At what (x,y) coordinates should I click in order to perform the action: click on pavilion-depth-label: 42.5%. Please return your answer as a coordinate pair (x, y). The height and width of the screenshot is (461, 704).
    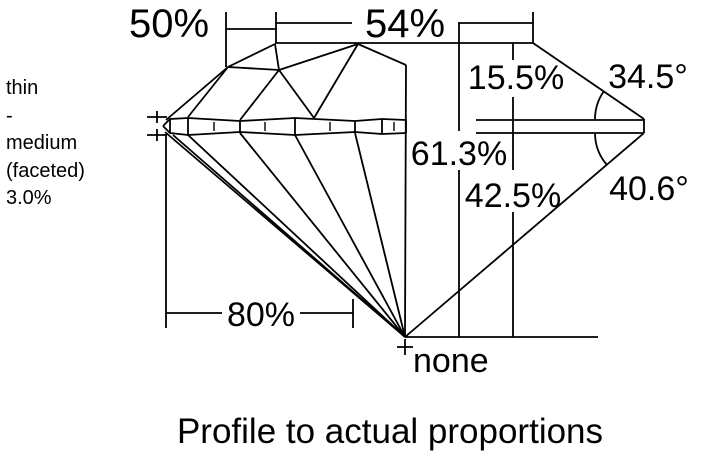
    Looking at the image, I should click on (513, 196).